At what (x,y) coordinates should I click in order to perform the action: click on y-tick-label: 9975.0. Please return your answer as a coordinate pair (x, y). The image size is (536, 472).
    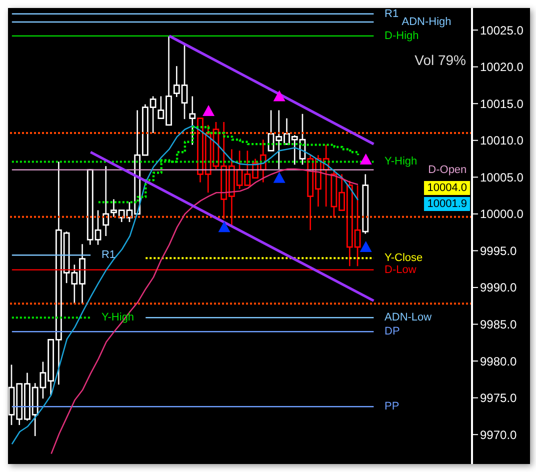
    Looking at the image, I should click on (499, 398).